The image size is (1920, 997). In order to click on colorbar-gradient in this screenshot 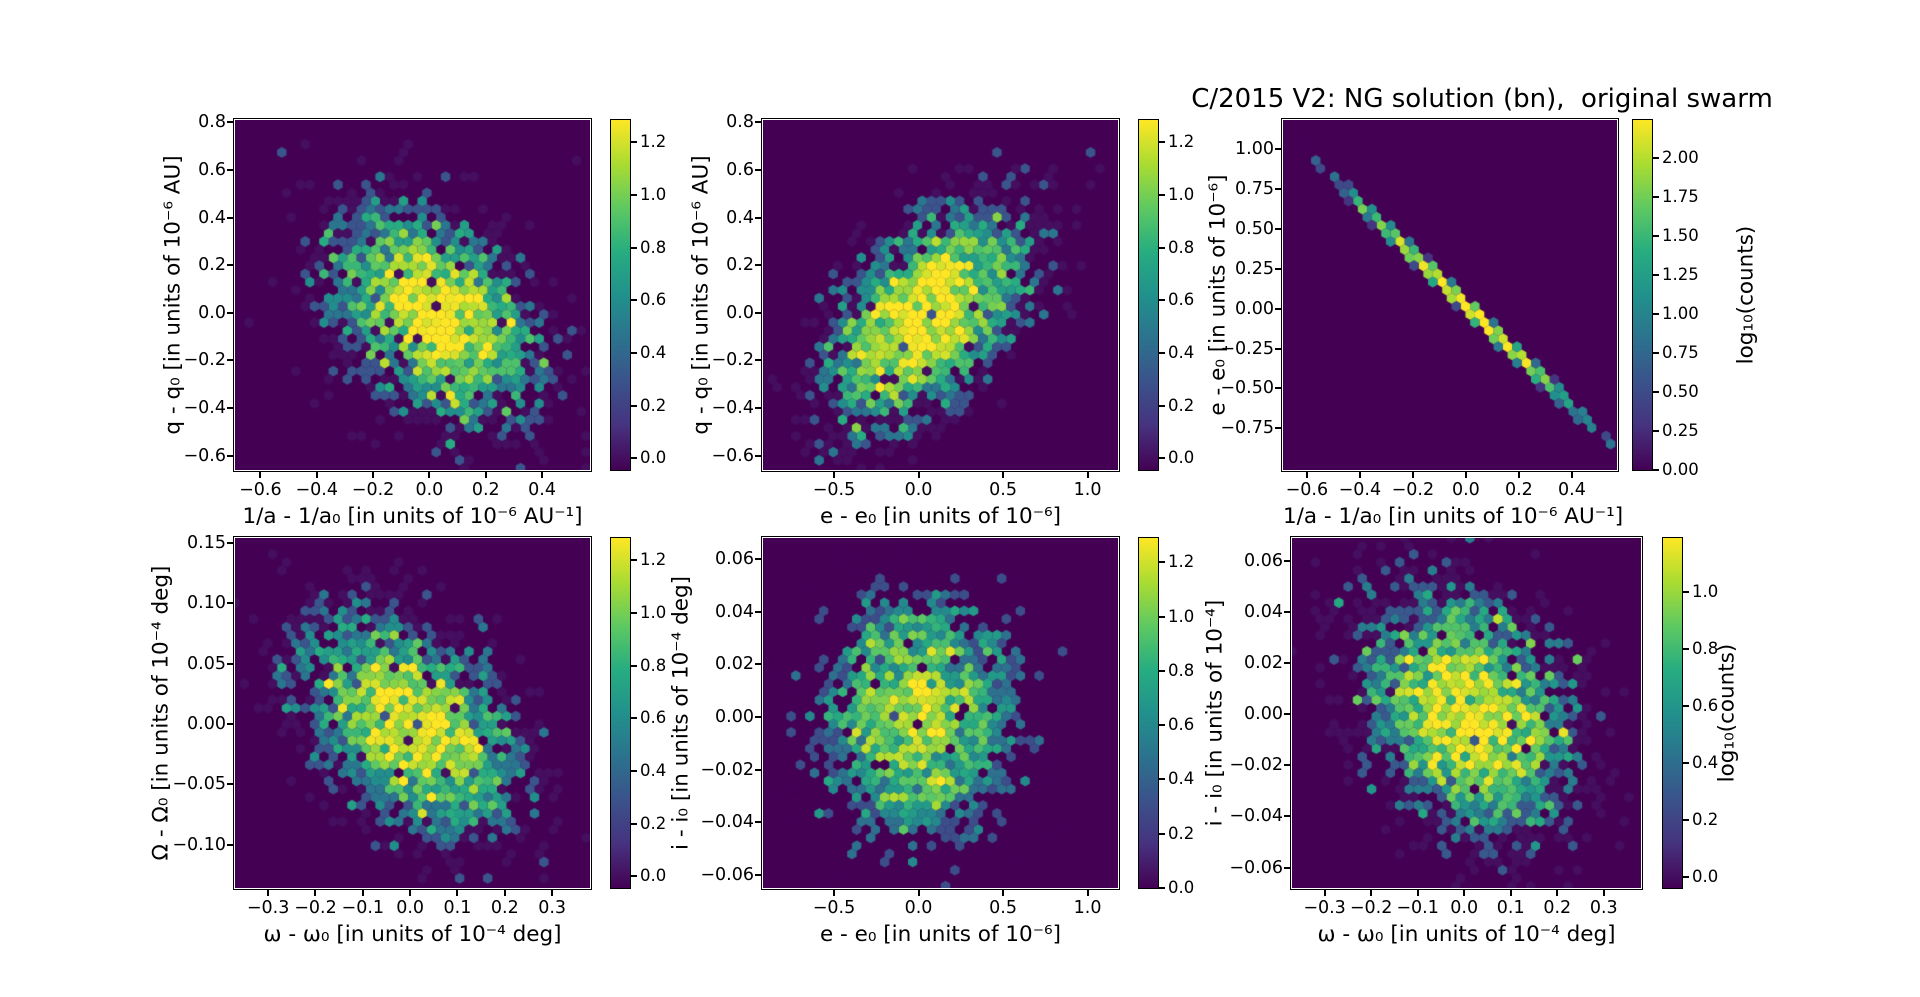, I will do `click(620, 295)`.